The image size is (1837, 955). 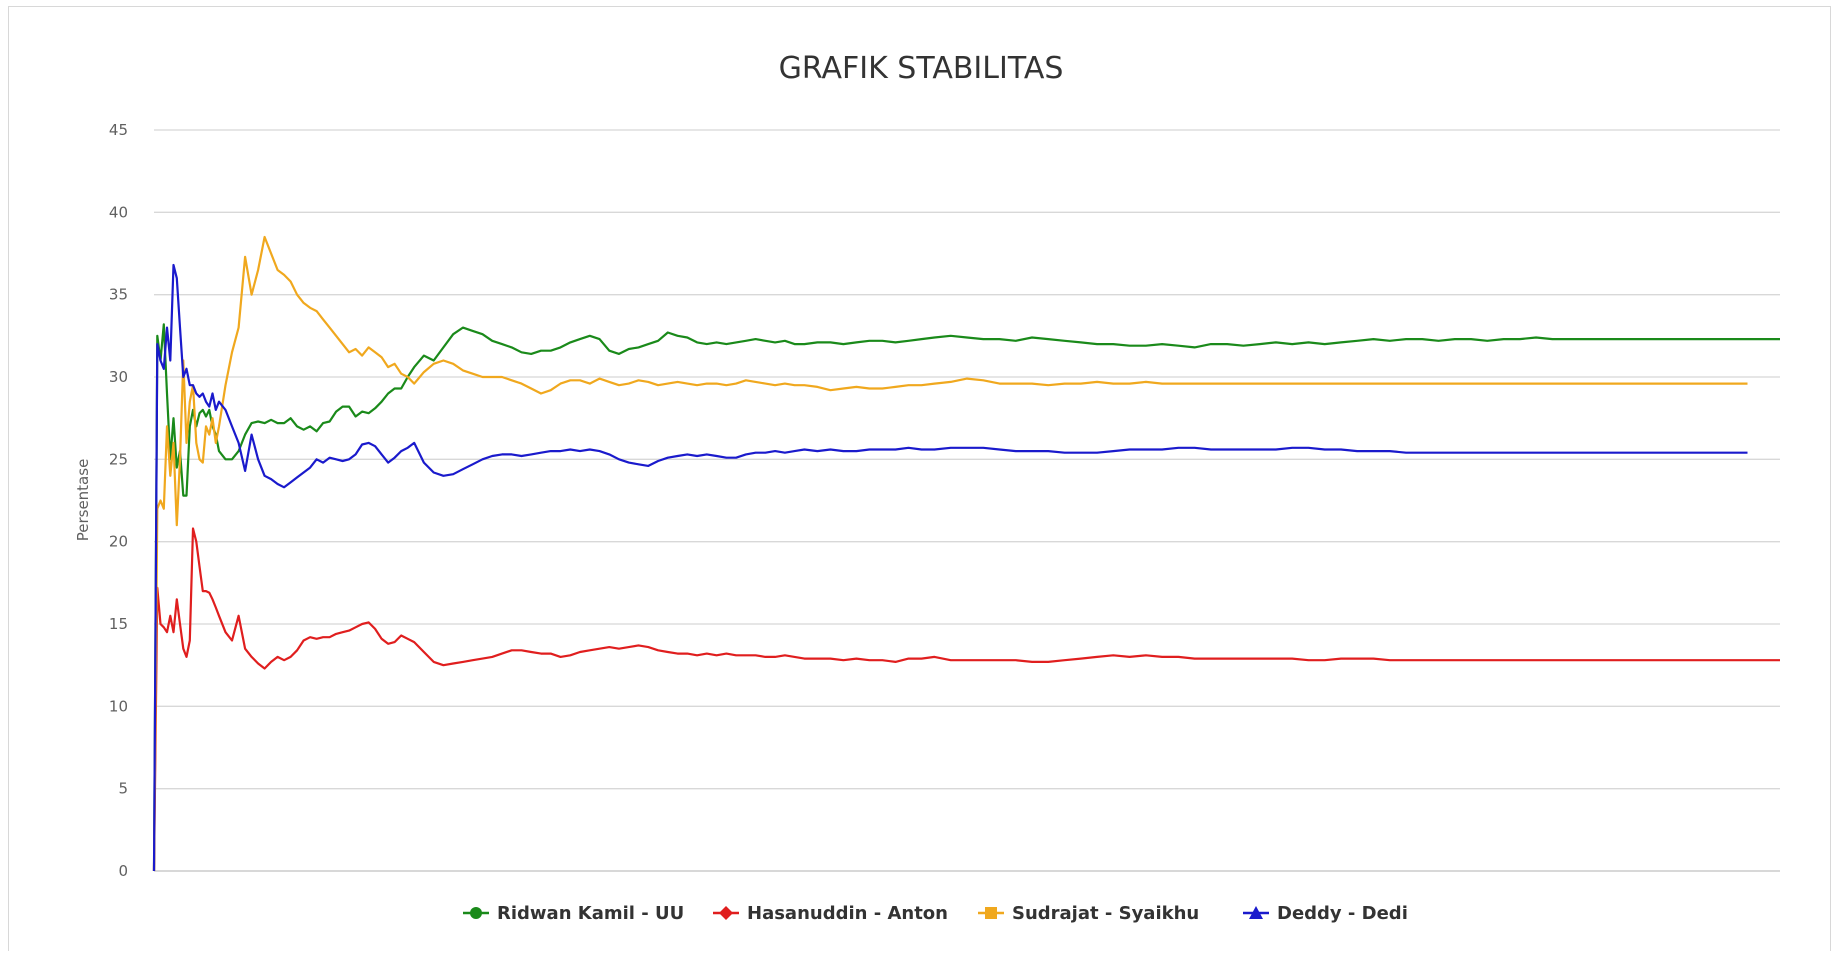 I want to click on chart-title: GRAFIK STABILITAS, so click(x=921, y=68).